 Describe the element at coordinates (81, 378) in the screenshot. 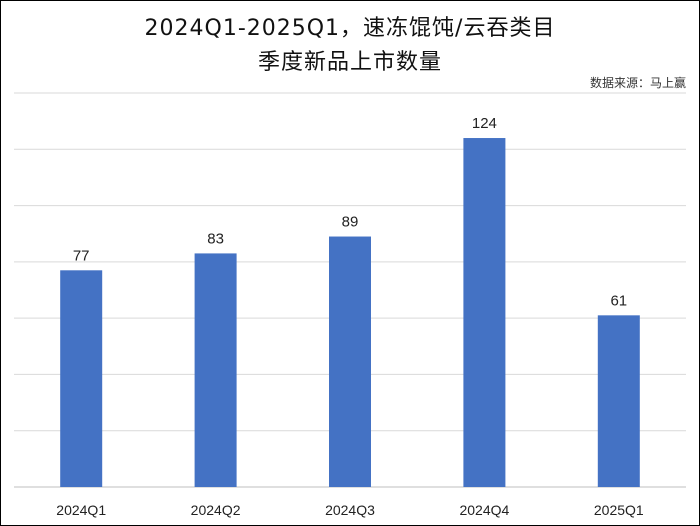

I see `bar-2024q1` at that location.